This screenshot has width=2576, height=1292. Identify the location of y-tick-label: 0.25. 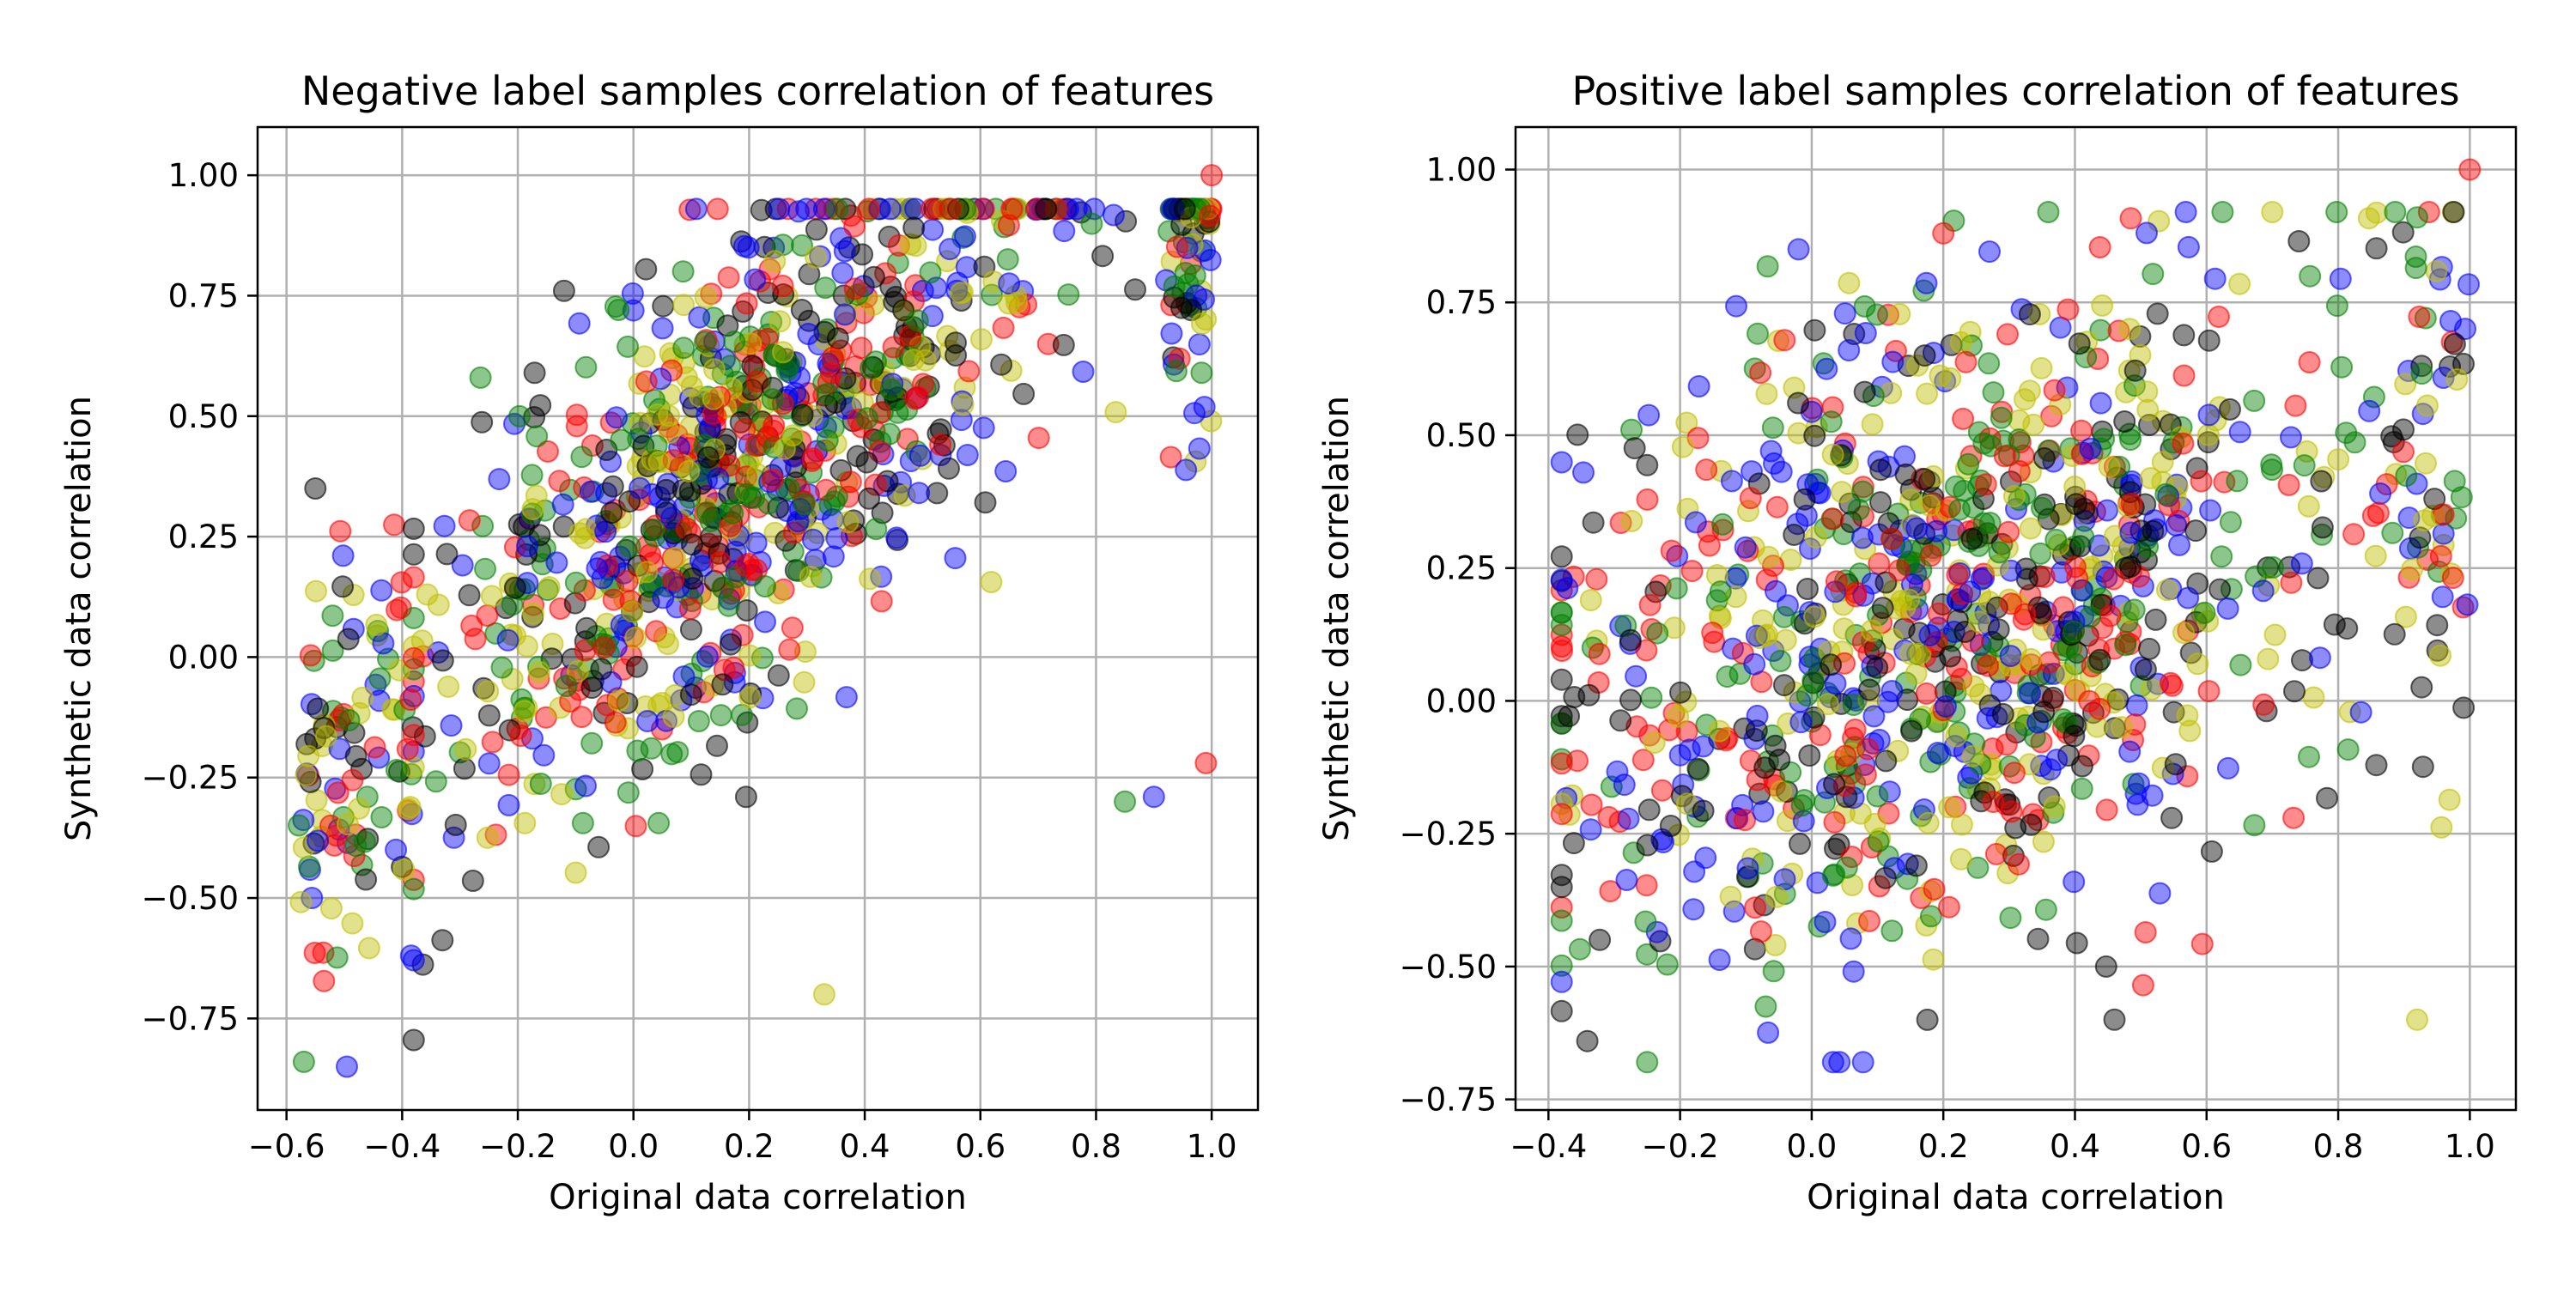
(1462, 568).